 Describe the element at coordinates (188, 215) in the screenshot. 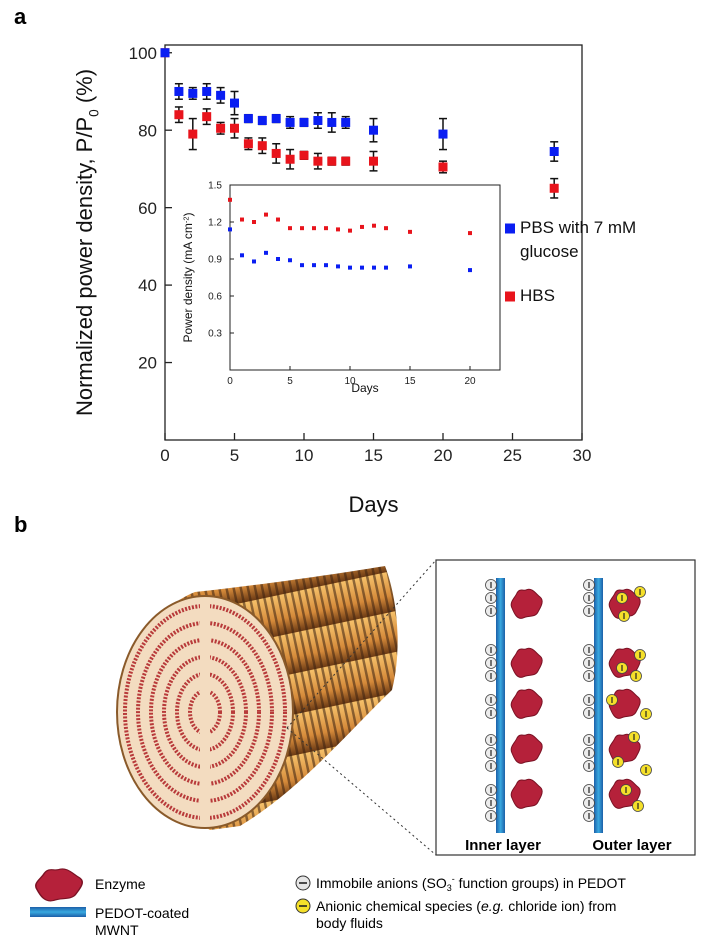

I see `y-axis-title-part: )` at that location.